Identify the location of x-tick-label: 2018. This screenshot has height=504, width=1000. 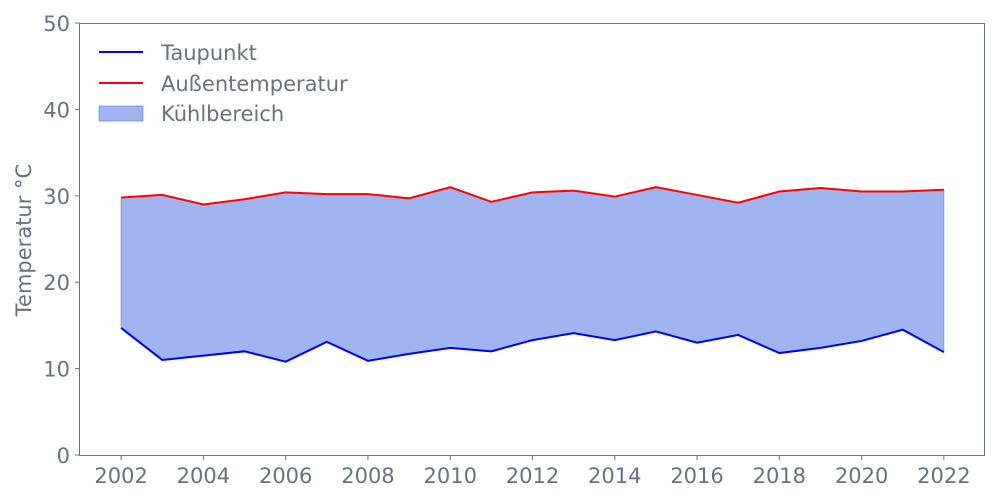
(779, 476).